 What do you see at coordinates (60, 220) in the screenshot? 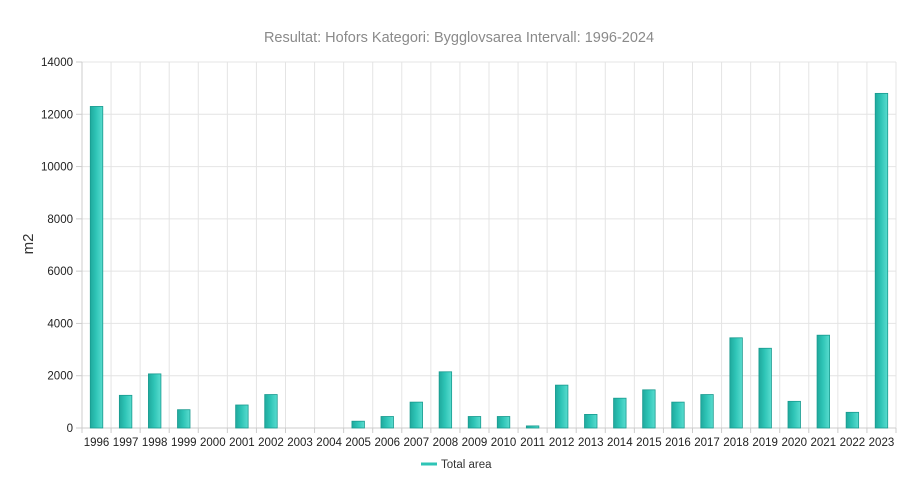
I see `y-tick-label: 8000` at bounding box center [60, 220].